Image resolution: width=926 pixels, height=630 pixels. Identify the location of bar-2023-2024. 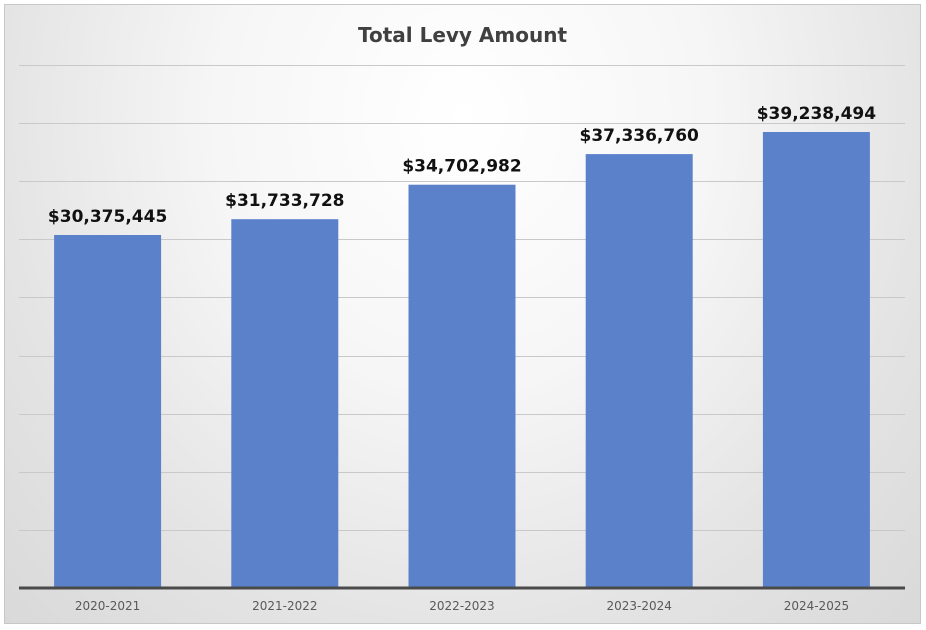
(639, 371).